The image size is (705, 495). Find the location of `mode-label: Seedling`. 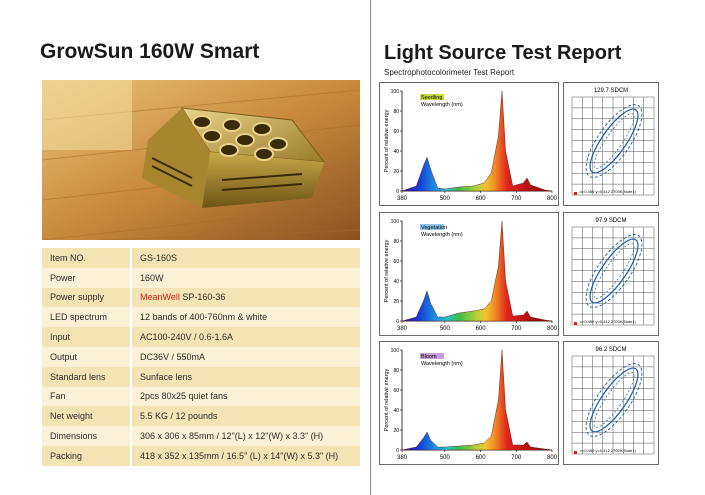

mode-label: Seedling is located at coordinates (431, 98).